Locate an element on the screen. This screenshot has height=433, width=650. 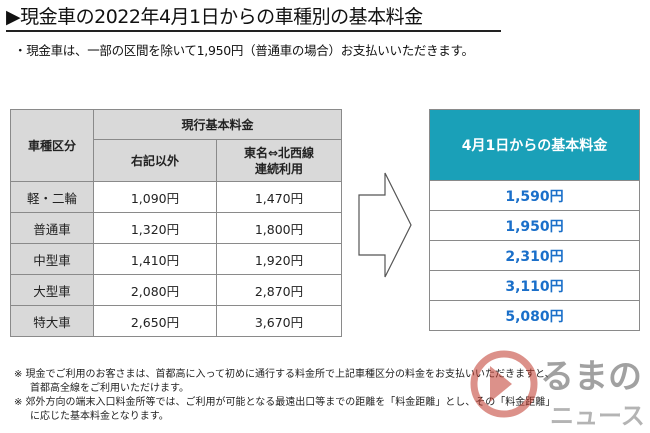
fee-route-cell: 2,870円 is located at coordinates (279, 290).